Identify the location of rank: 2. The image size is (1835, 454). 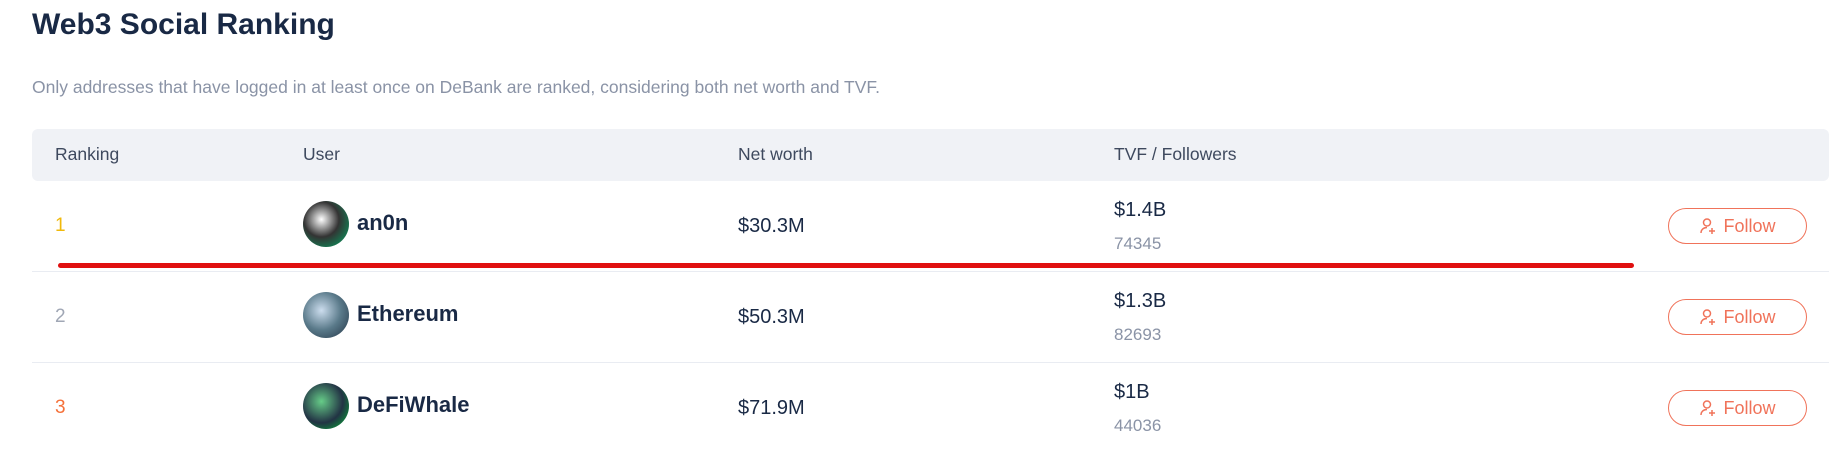
(60, 316).